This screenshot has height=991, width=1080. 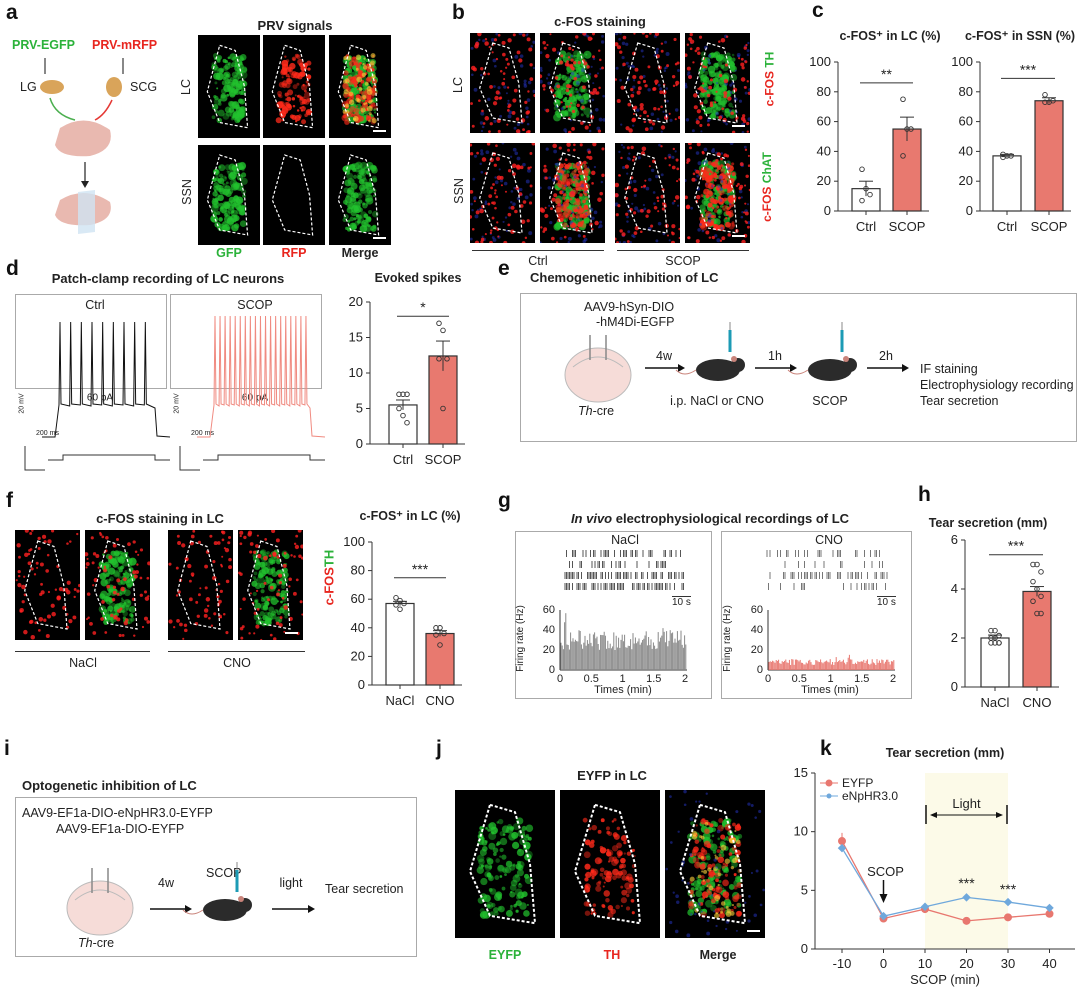 I want to click on step3-duration: 2h, so click(x=886, y=356).